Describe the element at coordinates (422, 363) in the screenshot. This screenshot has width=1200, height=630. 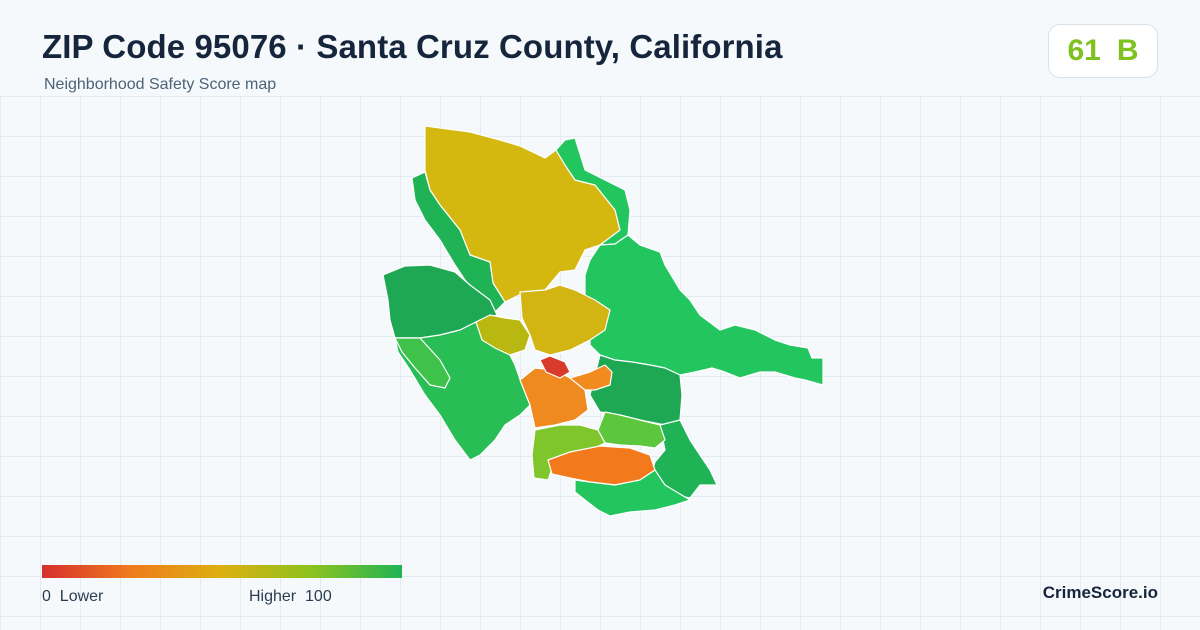
I see `region-west-coast-small` at that location.